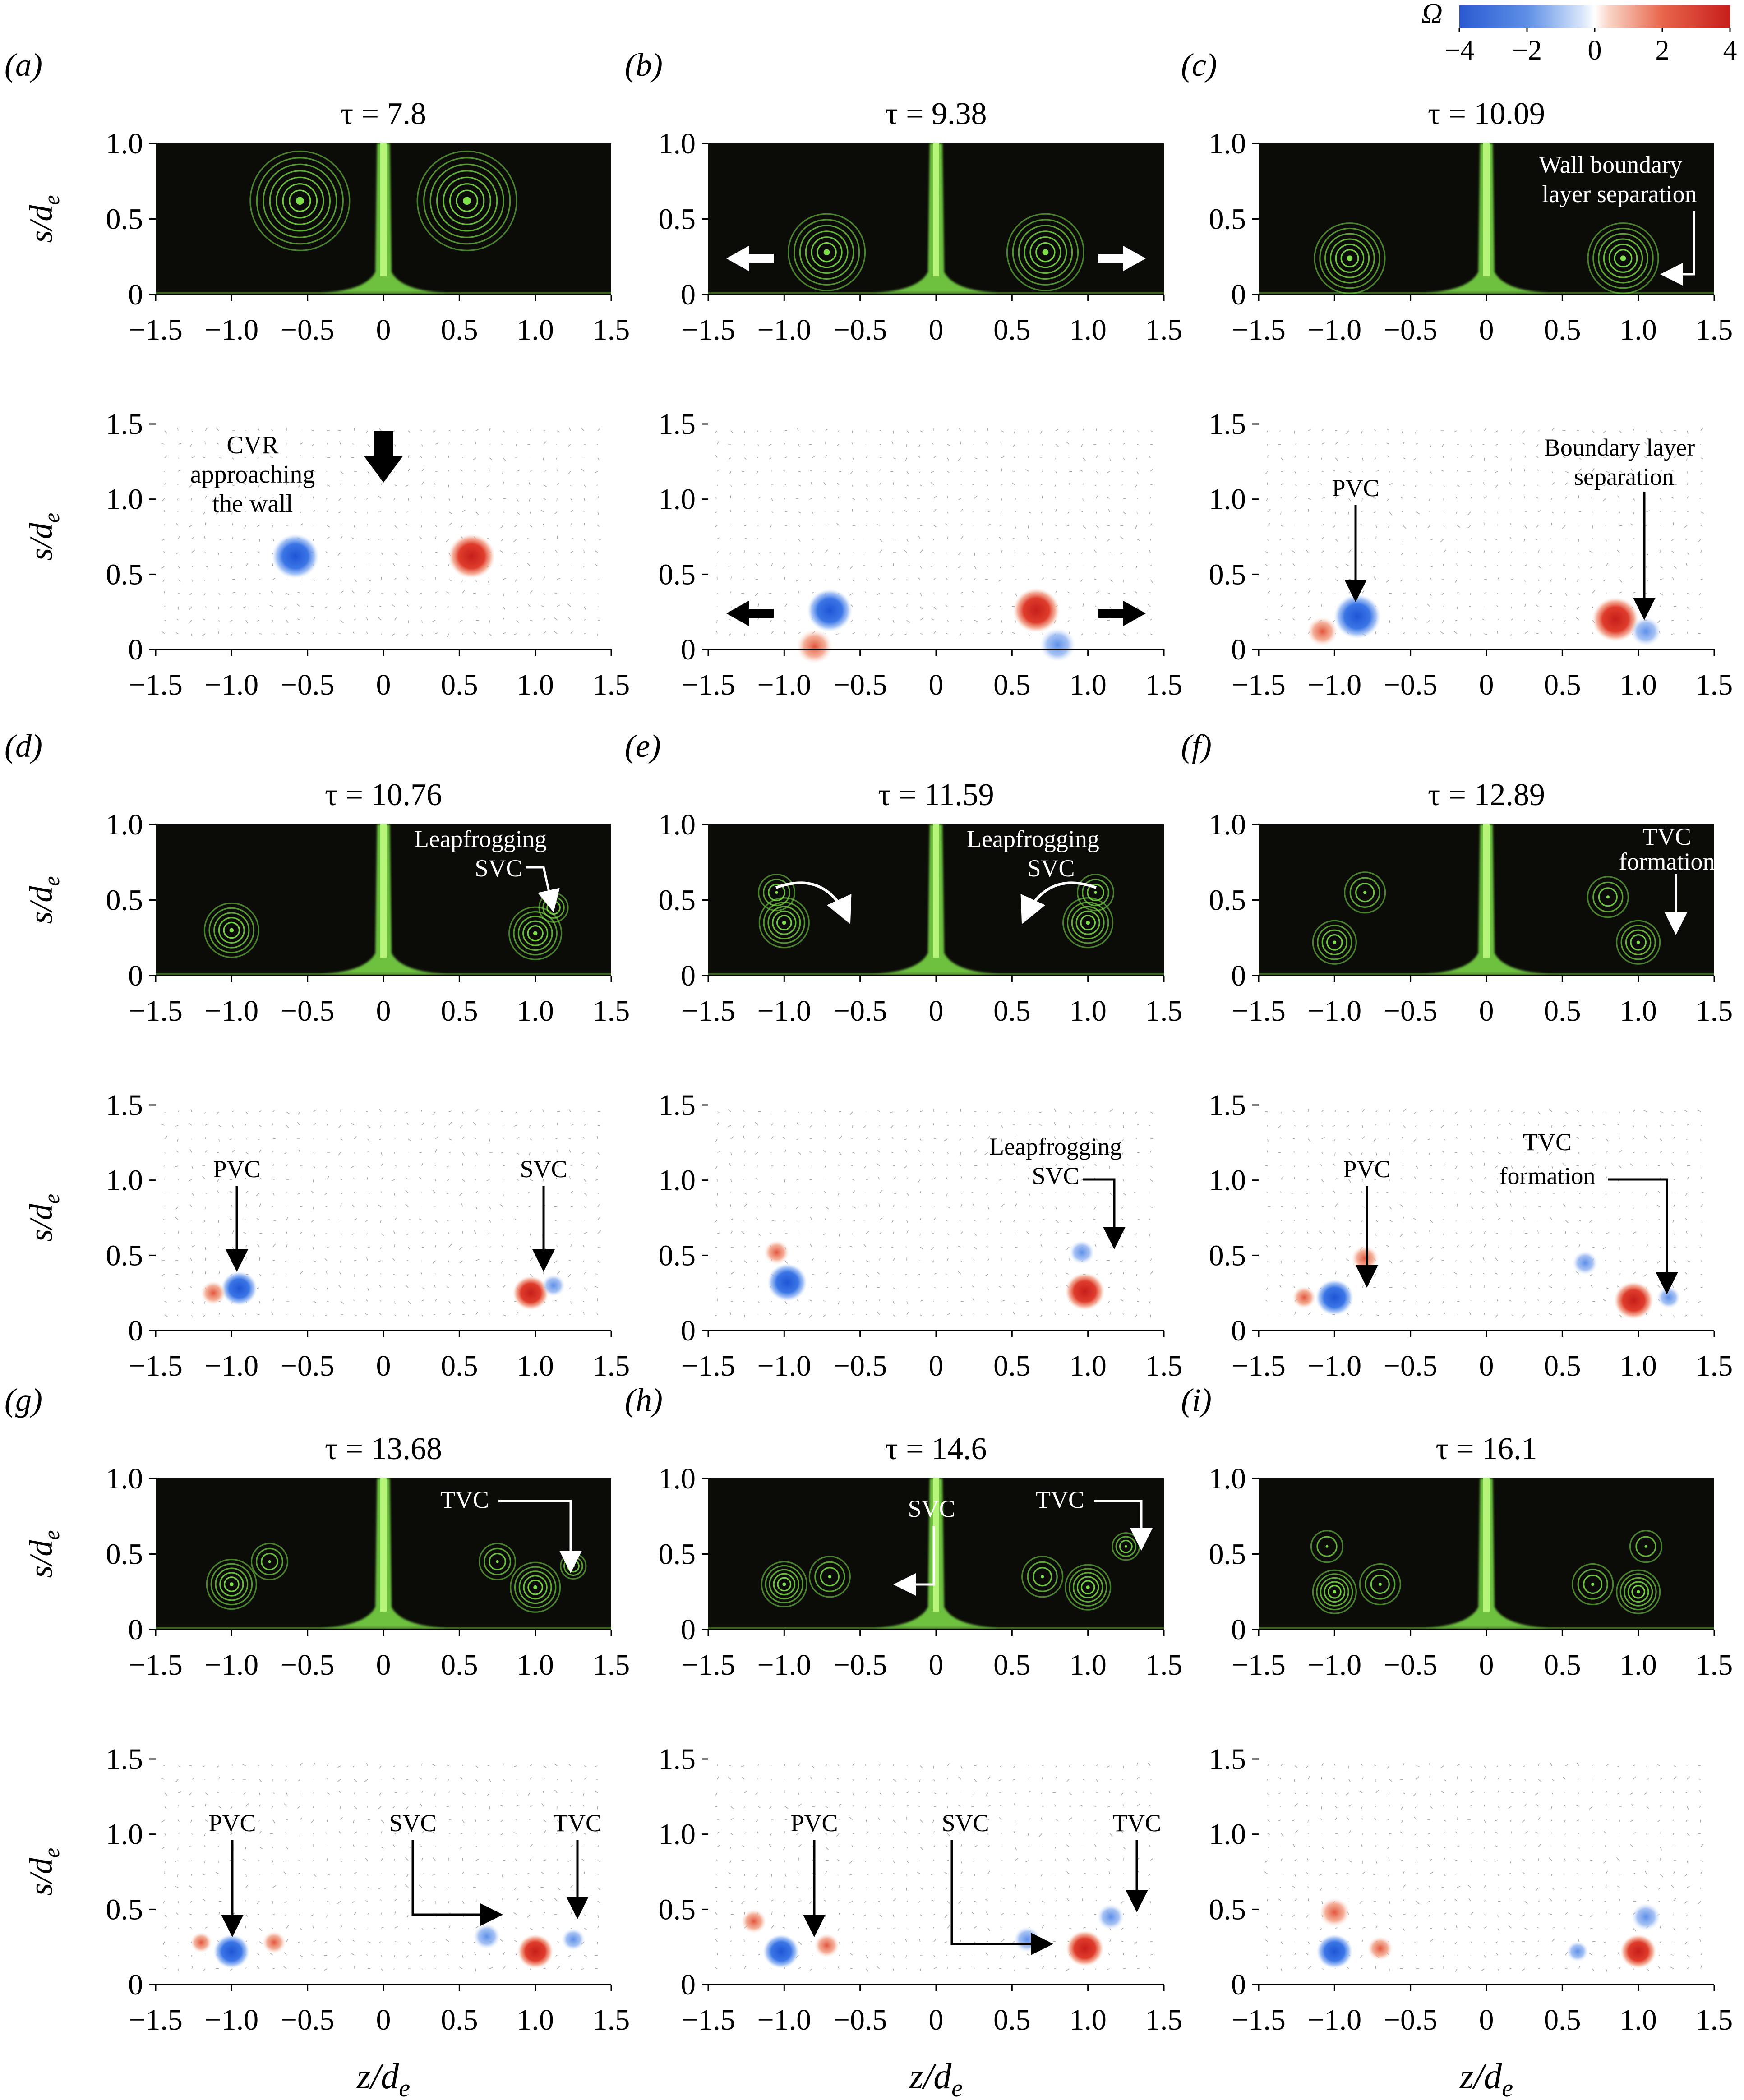 The width and height of the screenshot is (1744, 2100). Describe the element at coordinates (750, 258) in the screenshot. I see `left-arrow` at that location.